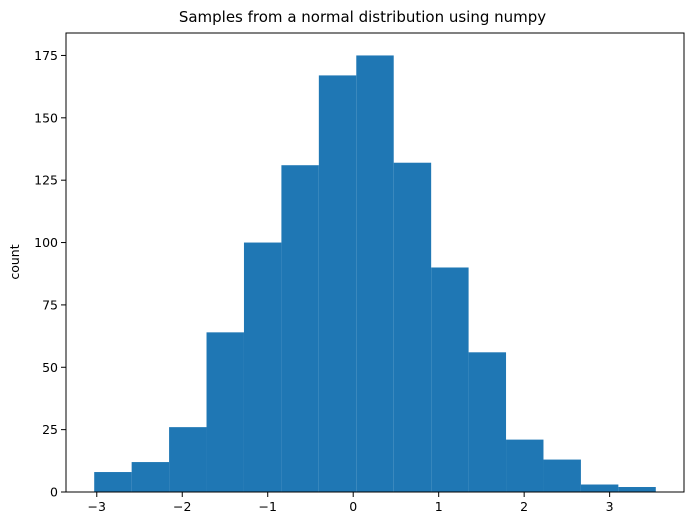 The image size is (695, 526). Describe the element at coordinates (97, 506) in the screenshot. I see `x-tick-label: −3` at that location.